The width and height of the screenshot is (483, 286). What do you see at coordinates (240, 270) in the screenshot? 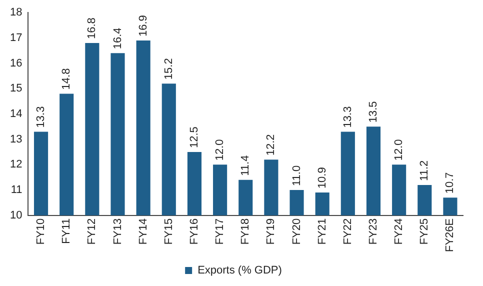
I see `legend-label: Exports (% GDP)` at bounding box center [240, 270].